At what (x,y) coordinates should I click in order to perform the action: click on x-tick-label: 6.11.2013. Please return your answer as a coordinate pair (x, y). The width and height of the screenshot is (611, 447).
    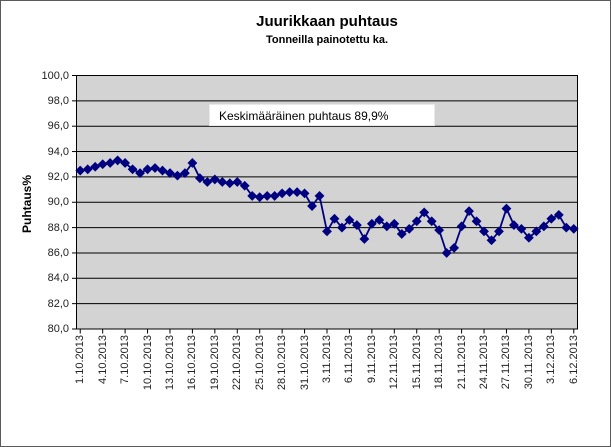
    Looking at the image, I should click on (349, 359).